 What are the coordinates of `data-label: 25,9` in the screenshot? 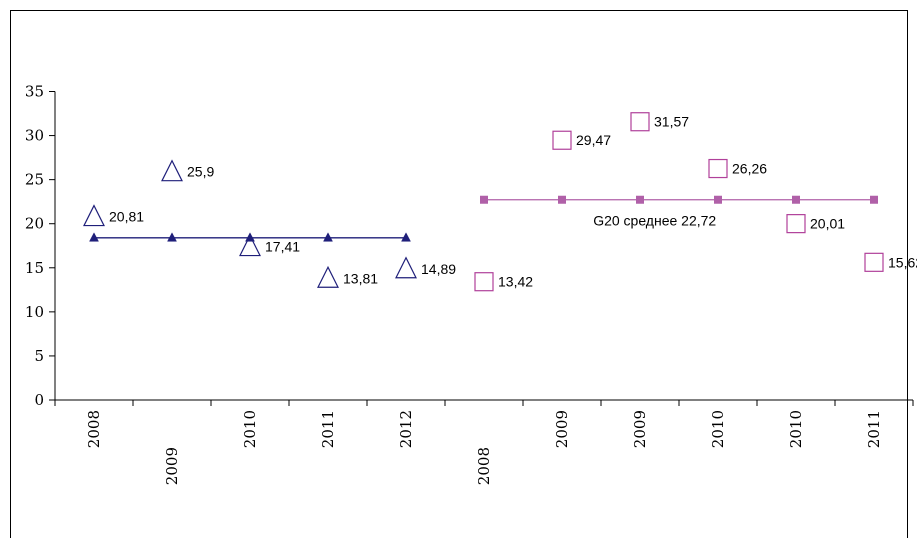 It's located at (200, 172).